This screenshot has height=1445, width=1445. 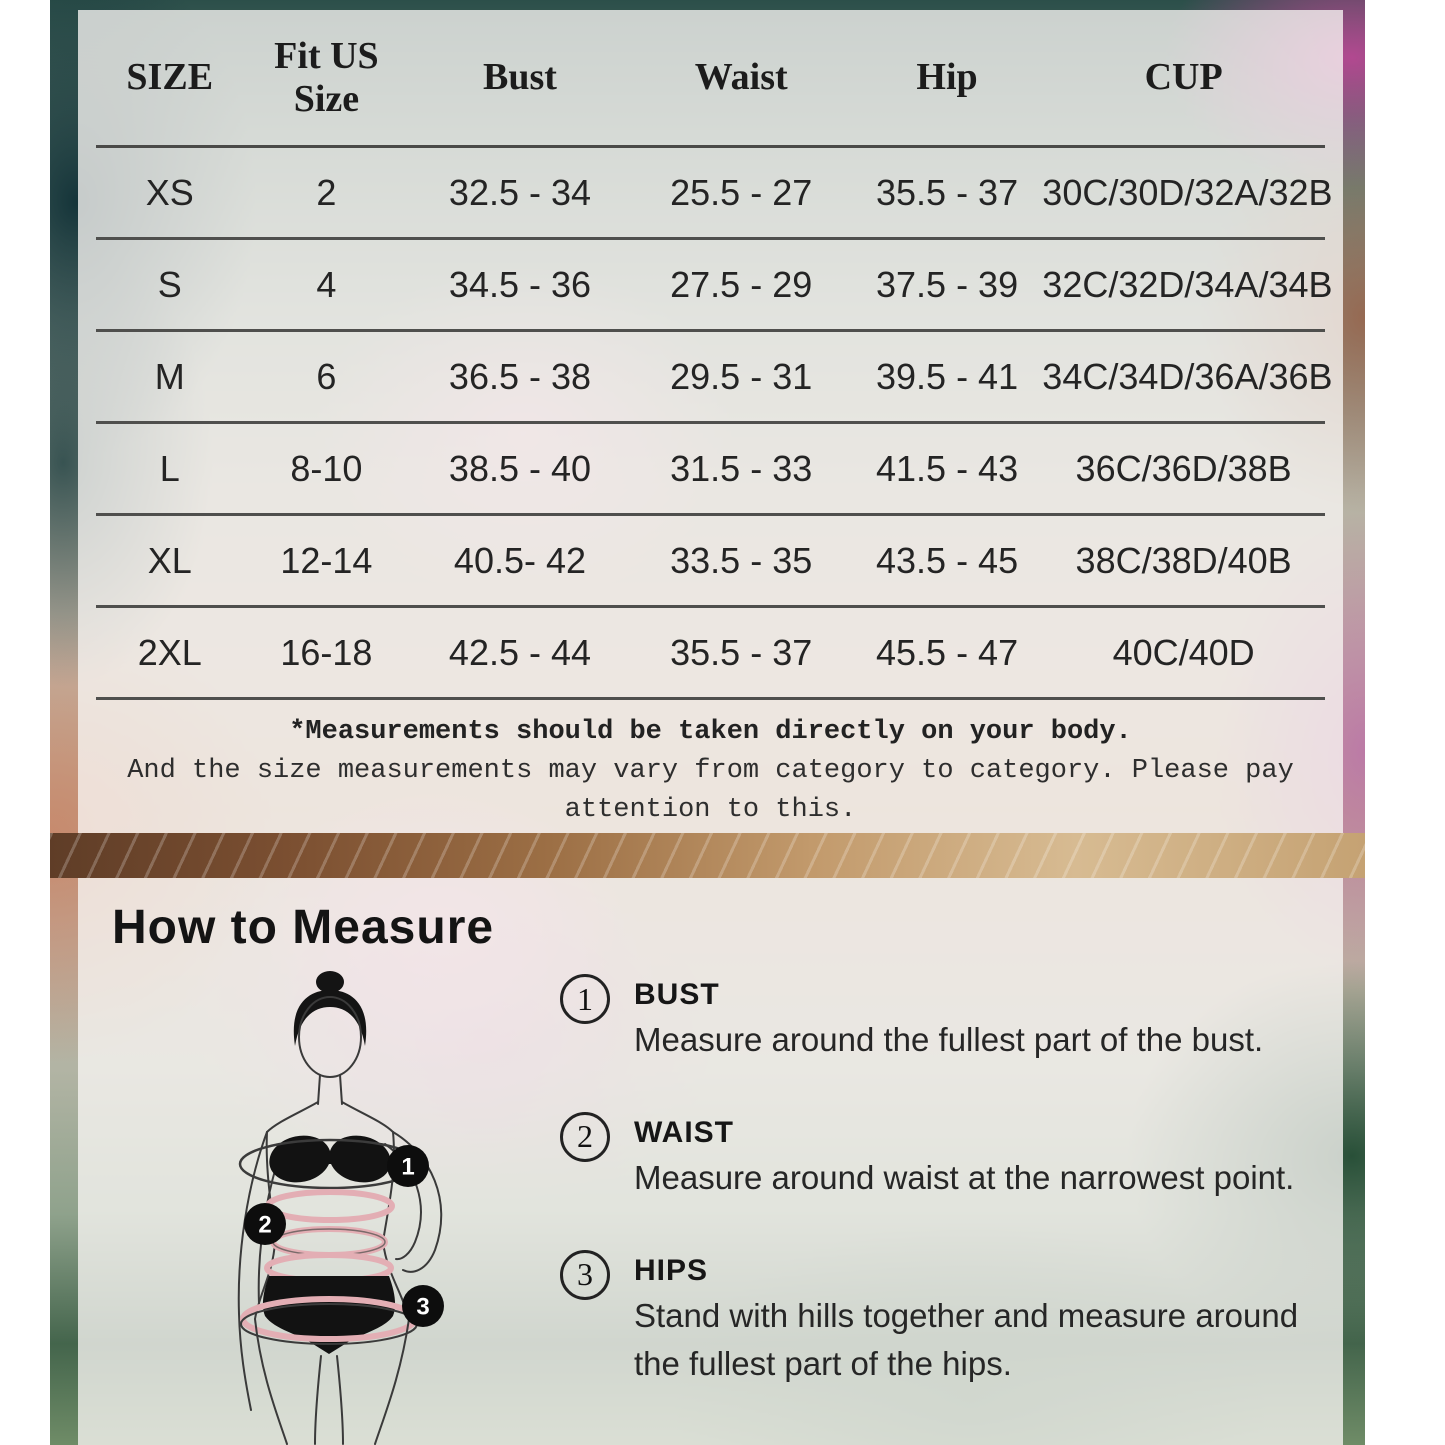 I want to click on table-cell: 29.5 - 31, so click(x=741, y=376).